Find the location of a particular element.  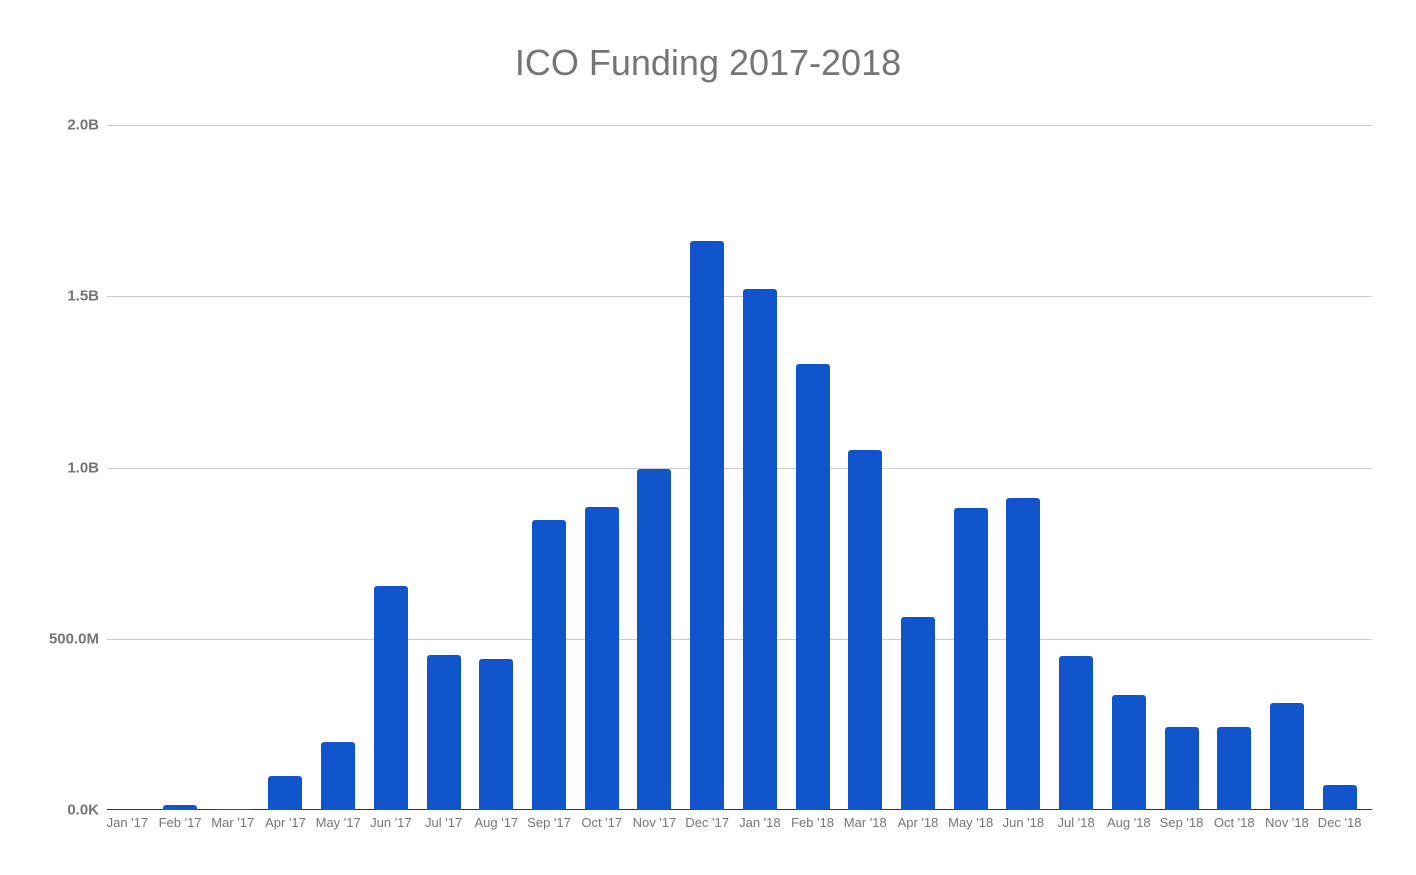

x-tick-label: Jun '17 is located at coordinates (391, 822).